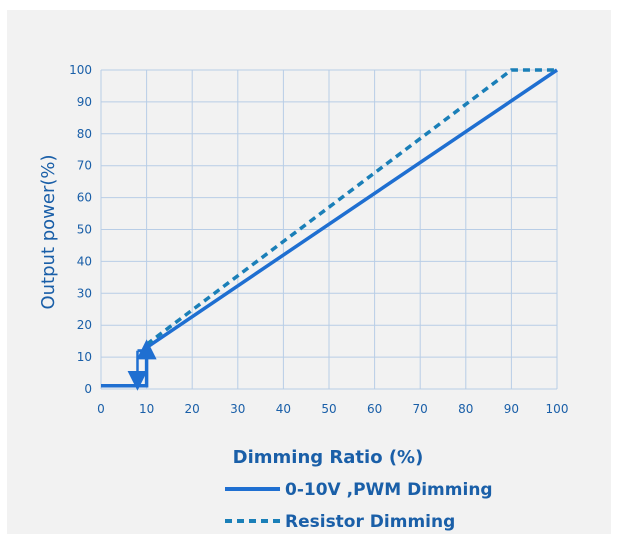 The image size is (618, 540). What do you see at coordinates (328, 457) in the screenshot?
I see `x-axis-label: Dimming Ratio (%)` at bounding box center [328, 457].